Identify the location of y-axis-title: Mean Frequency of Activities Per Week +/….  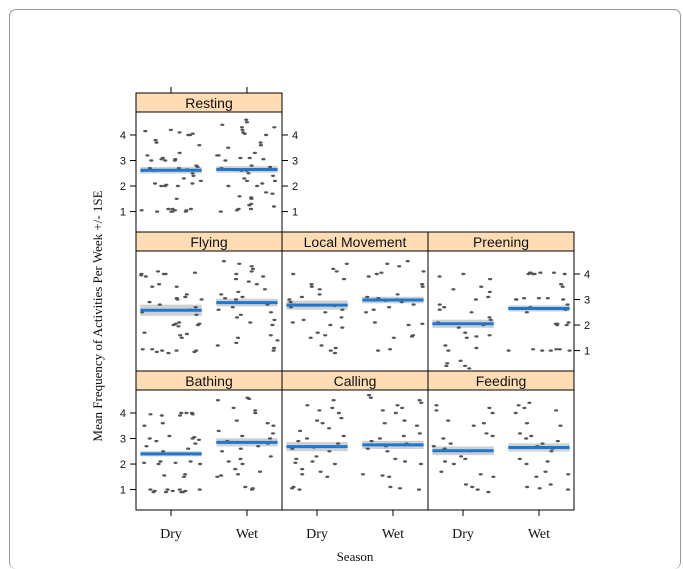
(97, 315).